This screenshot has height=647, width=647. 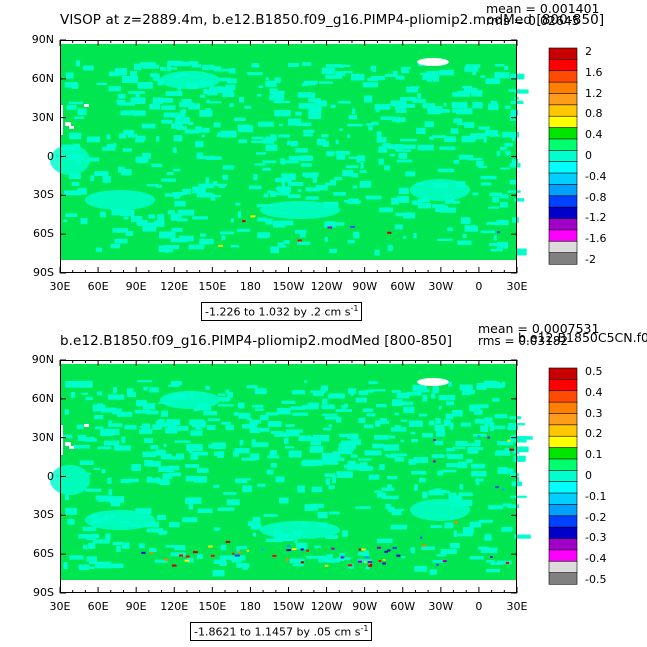 I want to click on colorbar-tick-label: -1.2, so click(x=596, y=218).